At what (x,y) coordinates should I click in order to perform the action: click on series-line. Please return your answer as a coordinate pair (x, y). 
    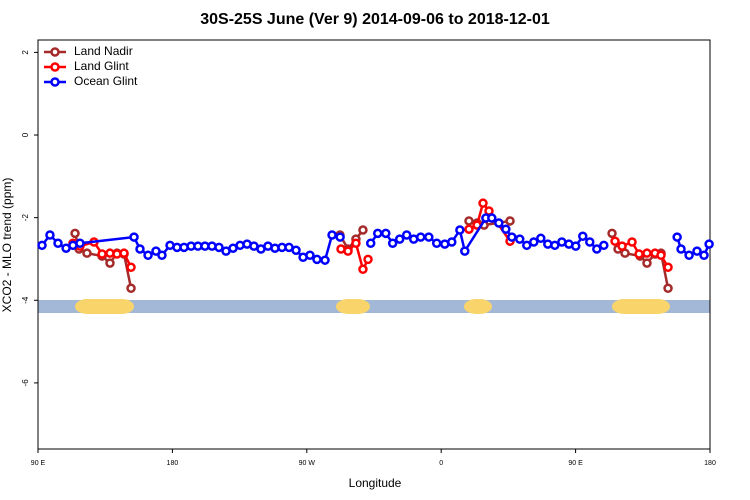
    Looking at the image, I should click on (640, 260).